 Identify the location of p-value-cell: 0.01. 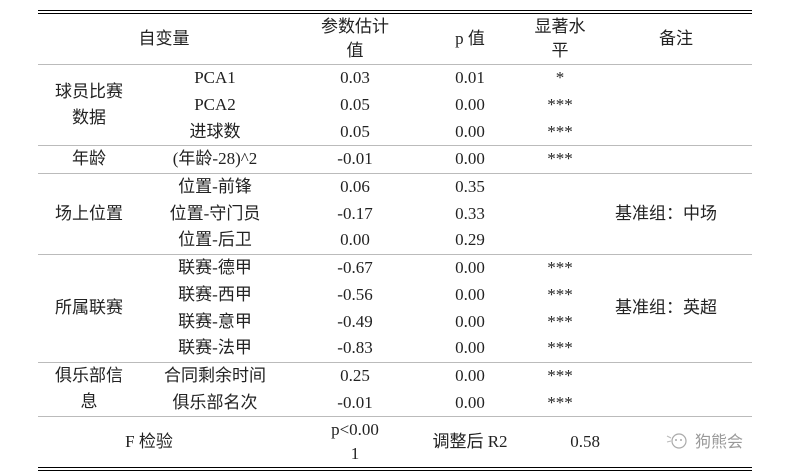
(470, 78).